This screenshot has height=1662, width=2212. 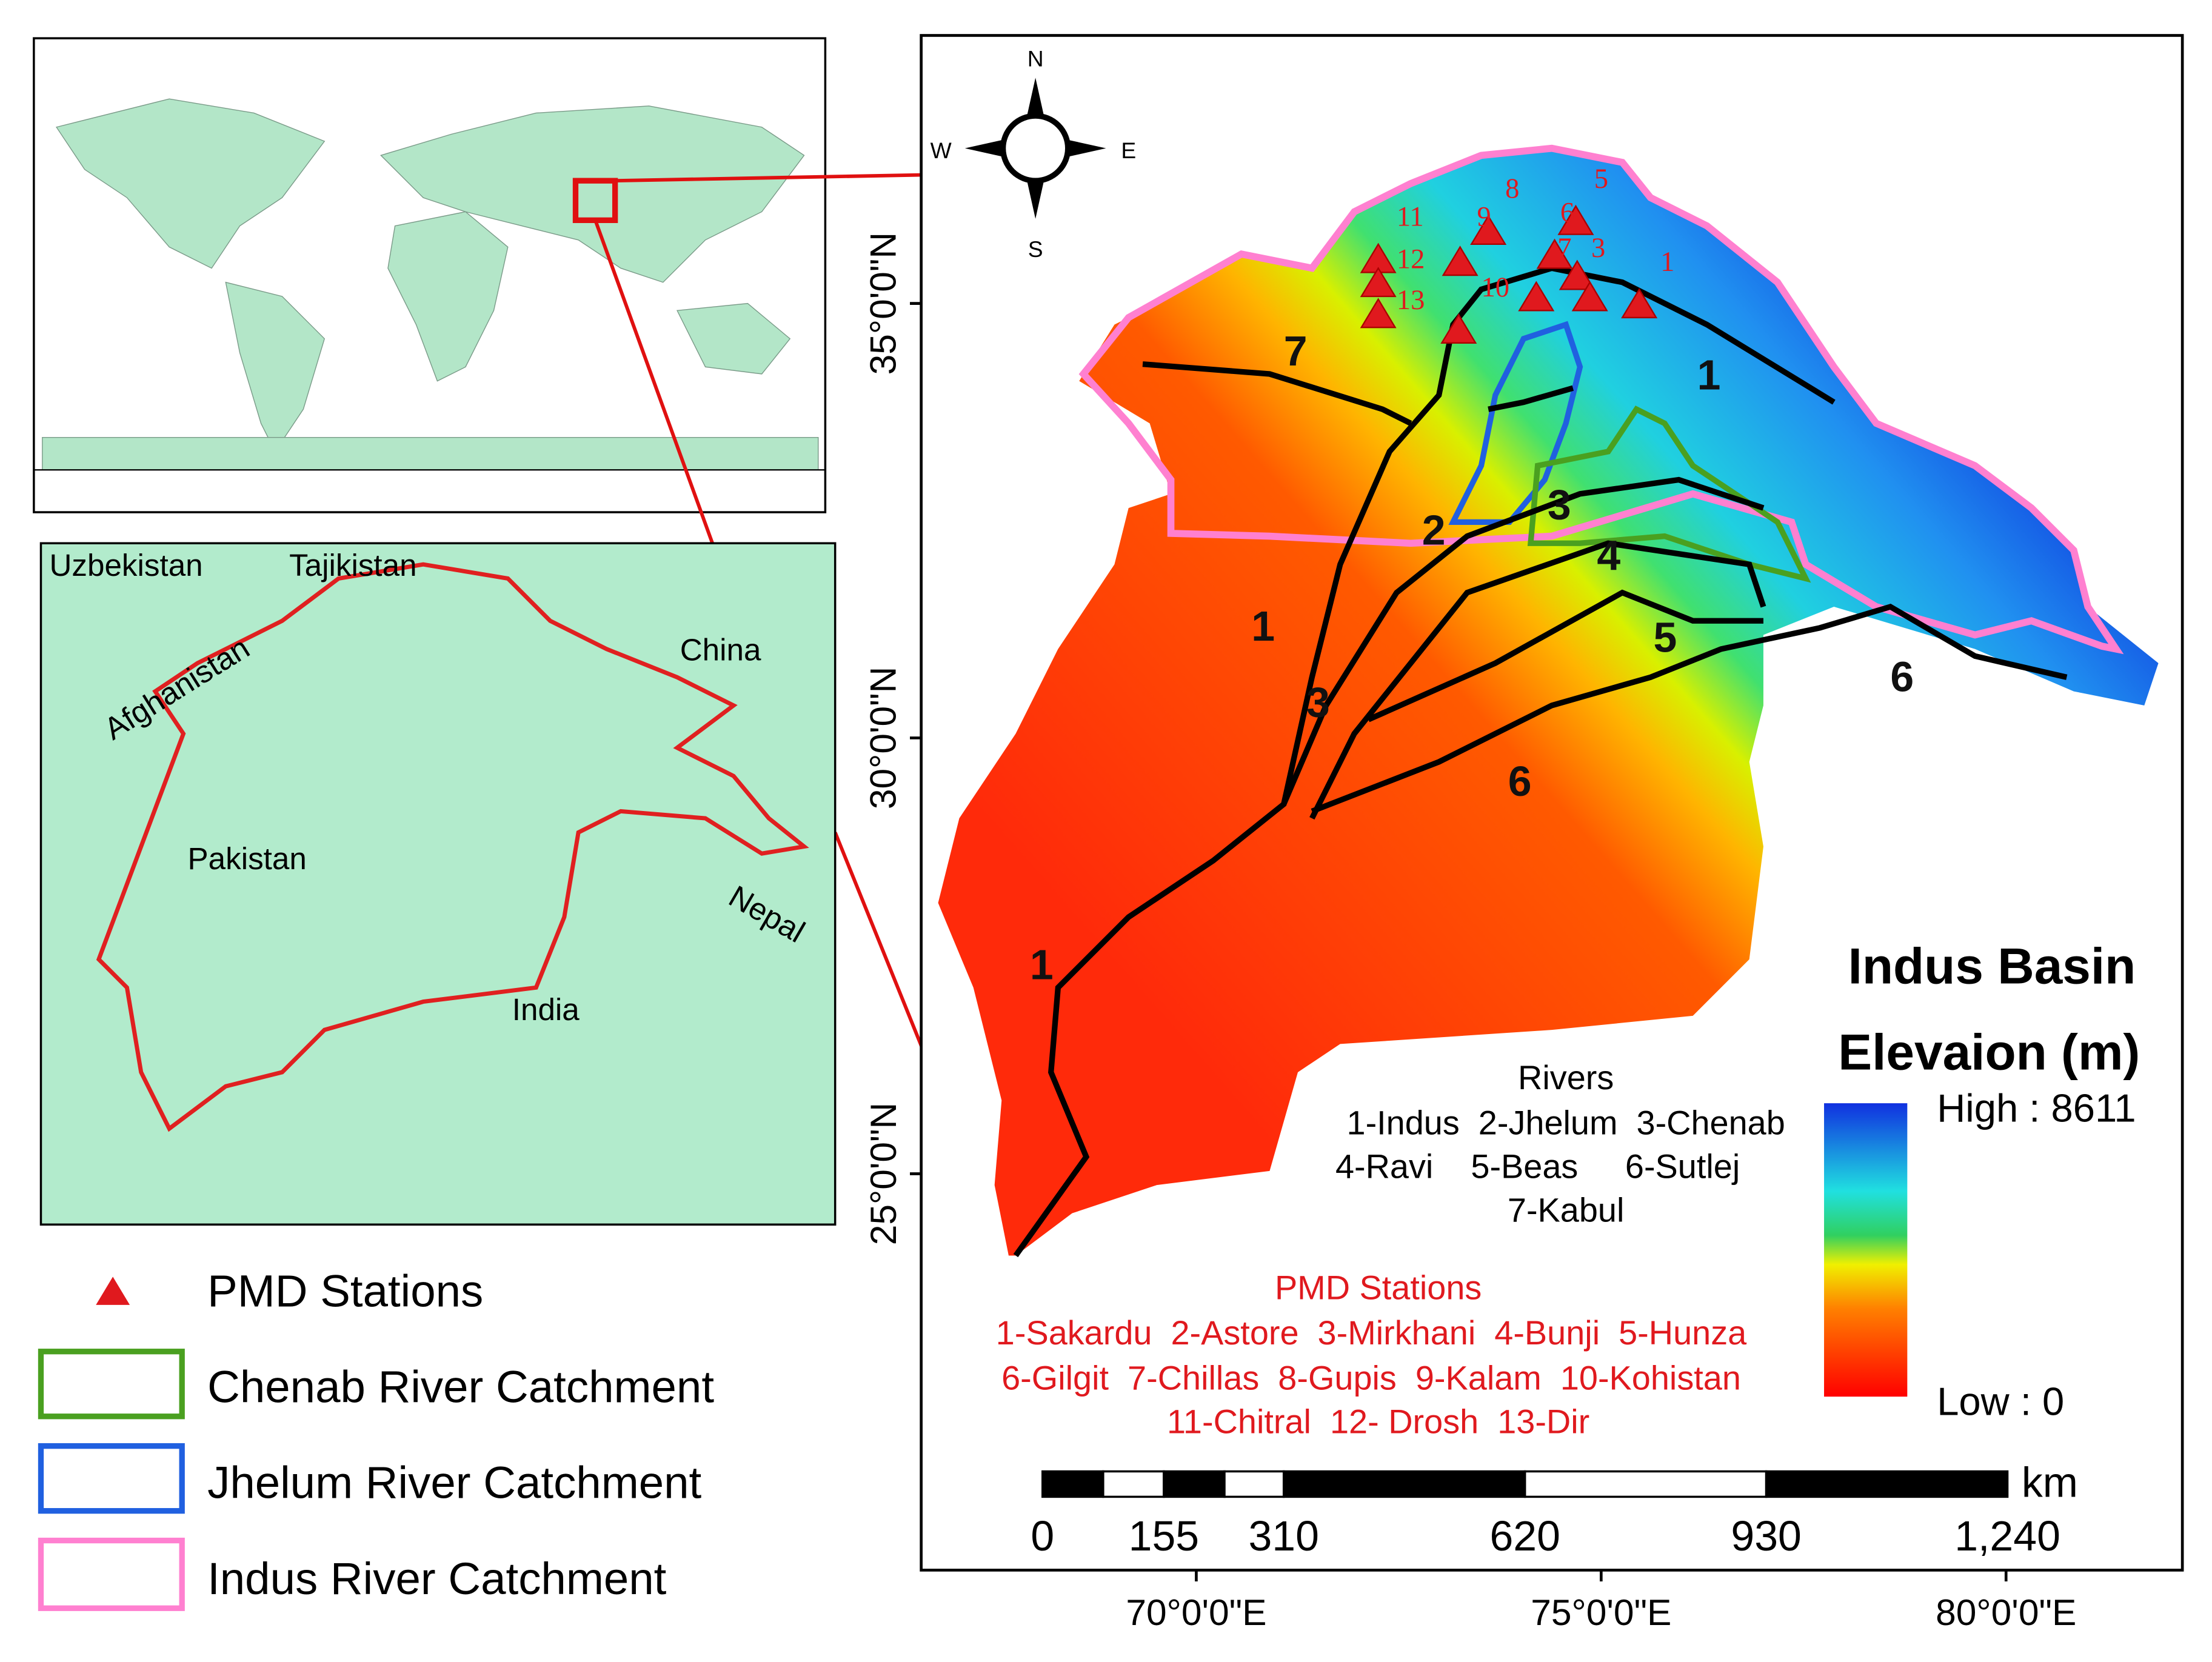 What do you see at coordinates (884, 303) in the screenshot?
I see `latitude-label: 35°0'0"N` at bounding box center [884, 303].